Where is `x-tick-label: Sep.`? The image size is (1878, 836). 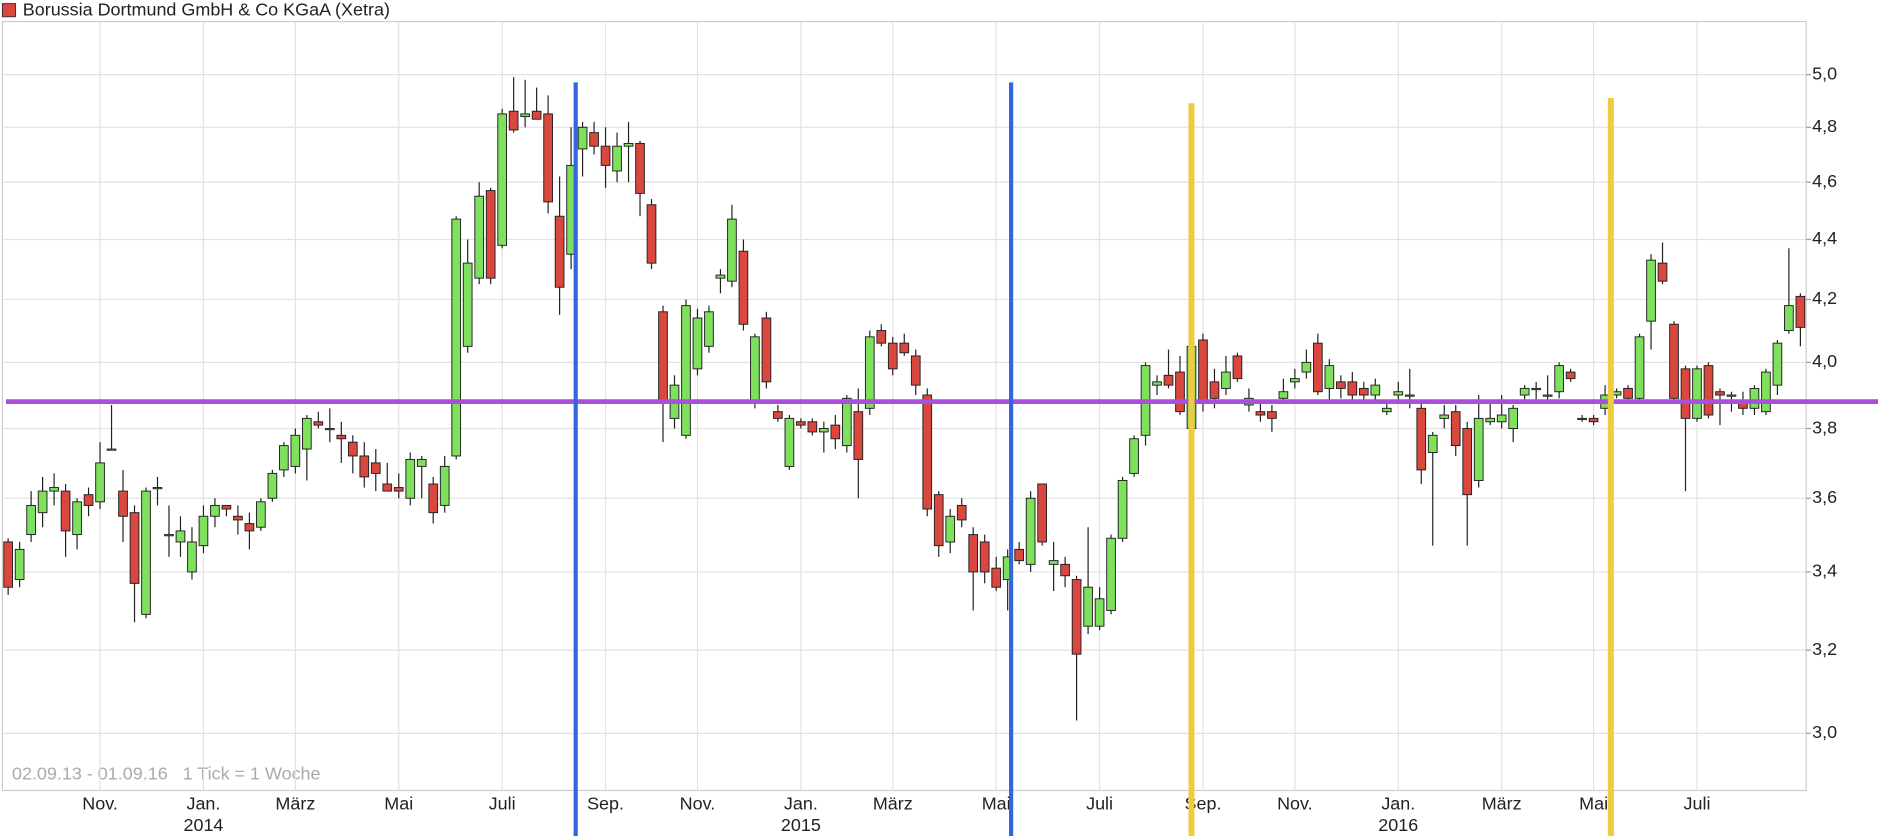
x-tick-label: Sep. is located at coordinates (605, 804).